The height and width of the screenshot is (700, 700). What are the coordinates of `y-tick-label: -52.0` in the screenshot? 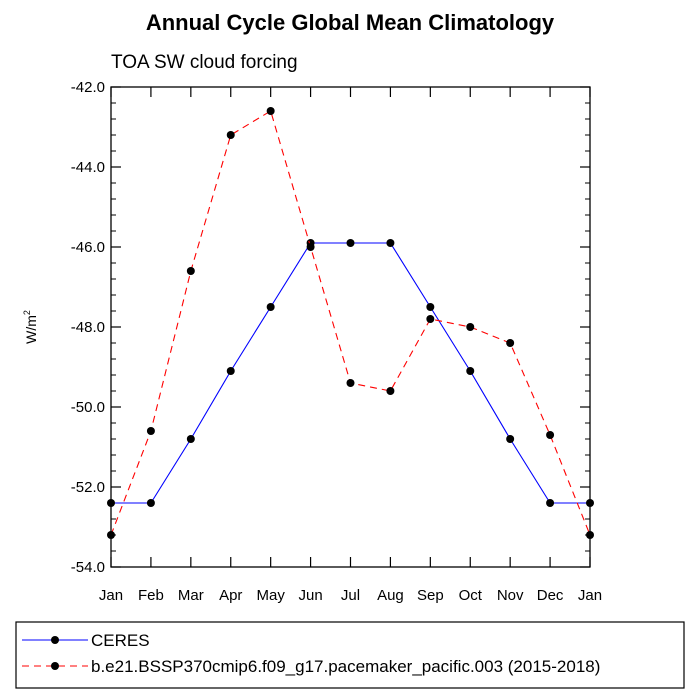 It's located at (88, 487).